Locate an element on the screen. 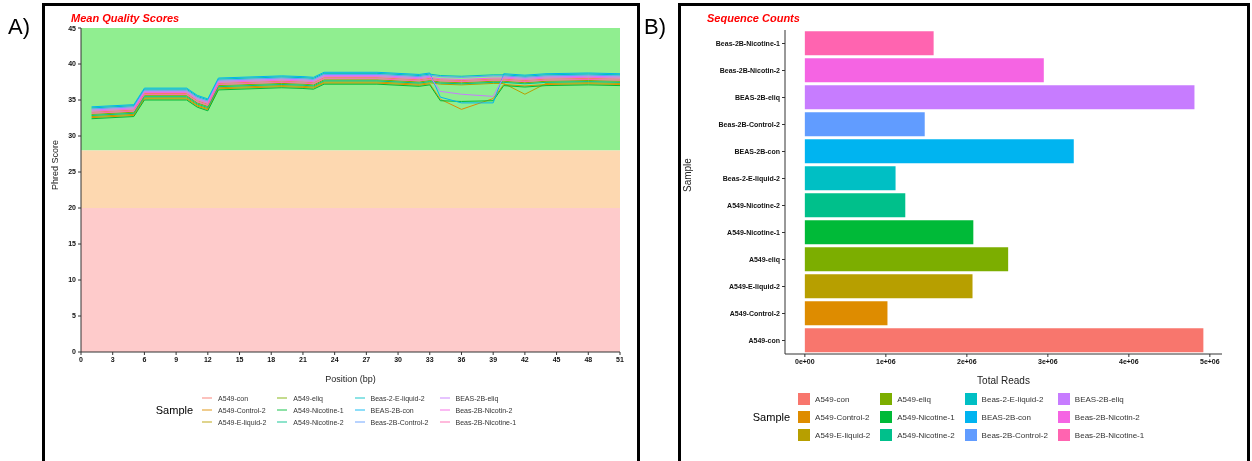  legend-label: A549-Control-2 is located at coordinates (842, 417).